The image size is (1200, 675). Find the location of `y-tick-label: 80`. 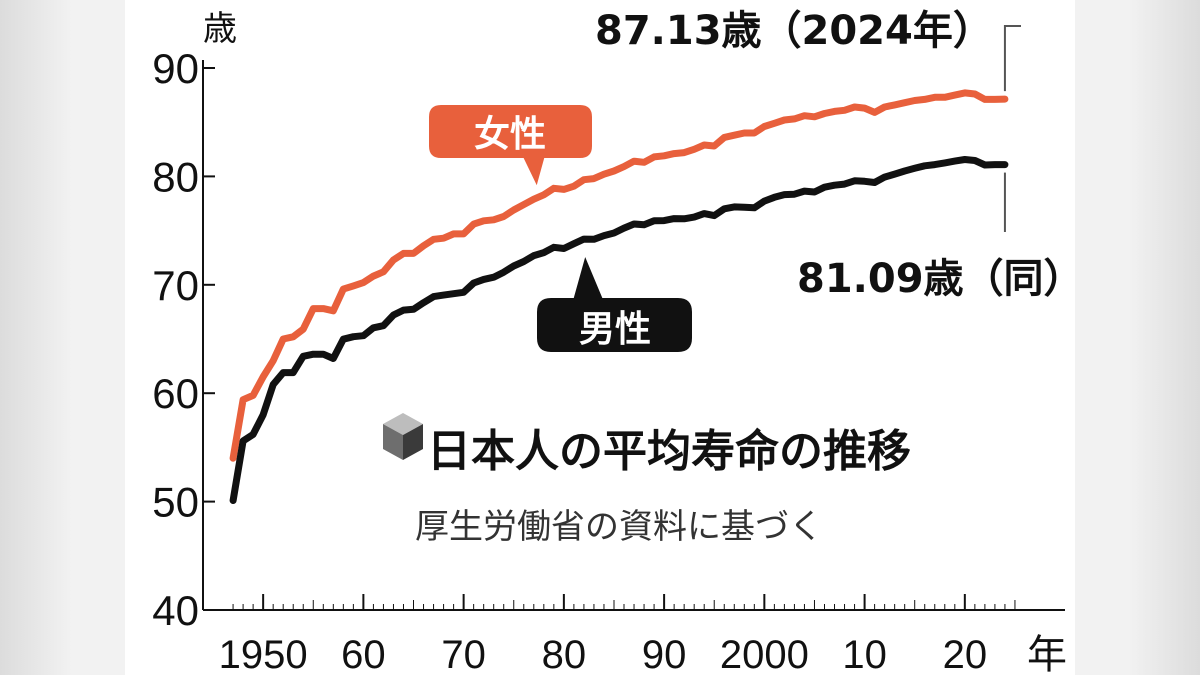

y-tick-label: 80 is located at coordinates (175, 176).